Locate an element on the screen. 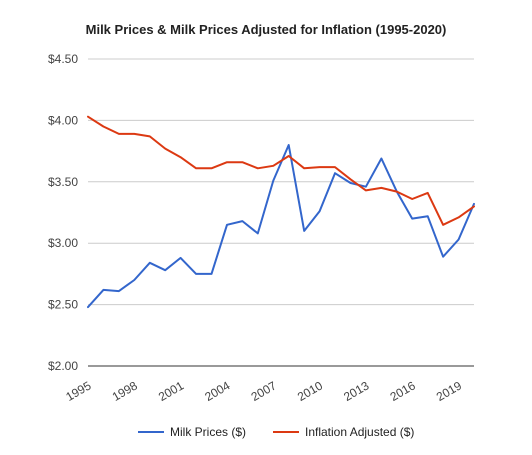  x-tick-label: 2019 is located at coordinates (449, 391).